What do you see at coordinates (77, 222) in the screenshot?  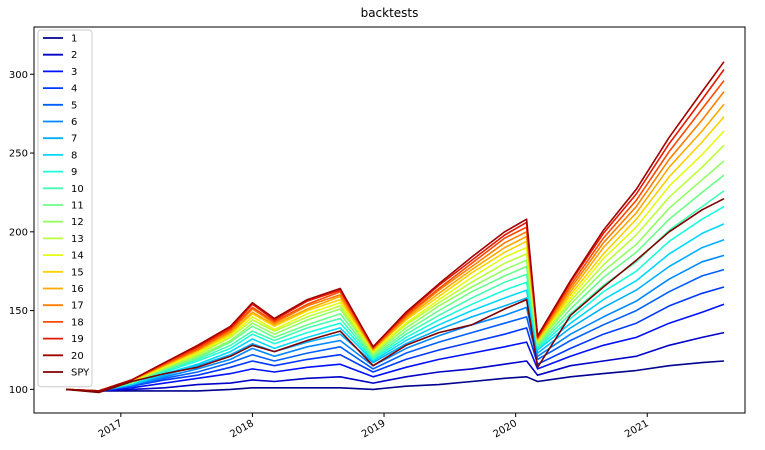 I see `legend-label-12: 12` at bounding box center [77, 222].